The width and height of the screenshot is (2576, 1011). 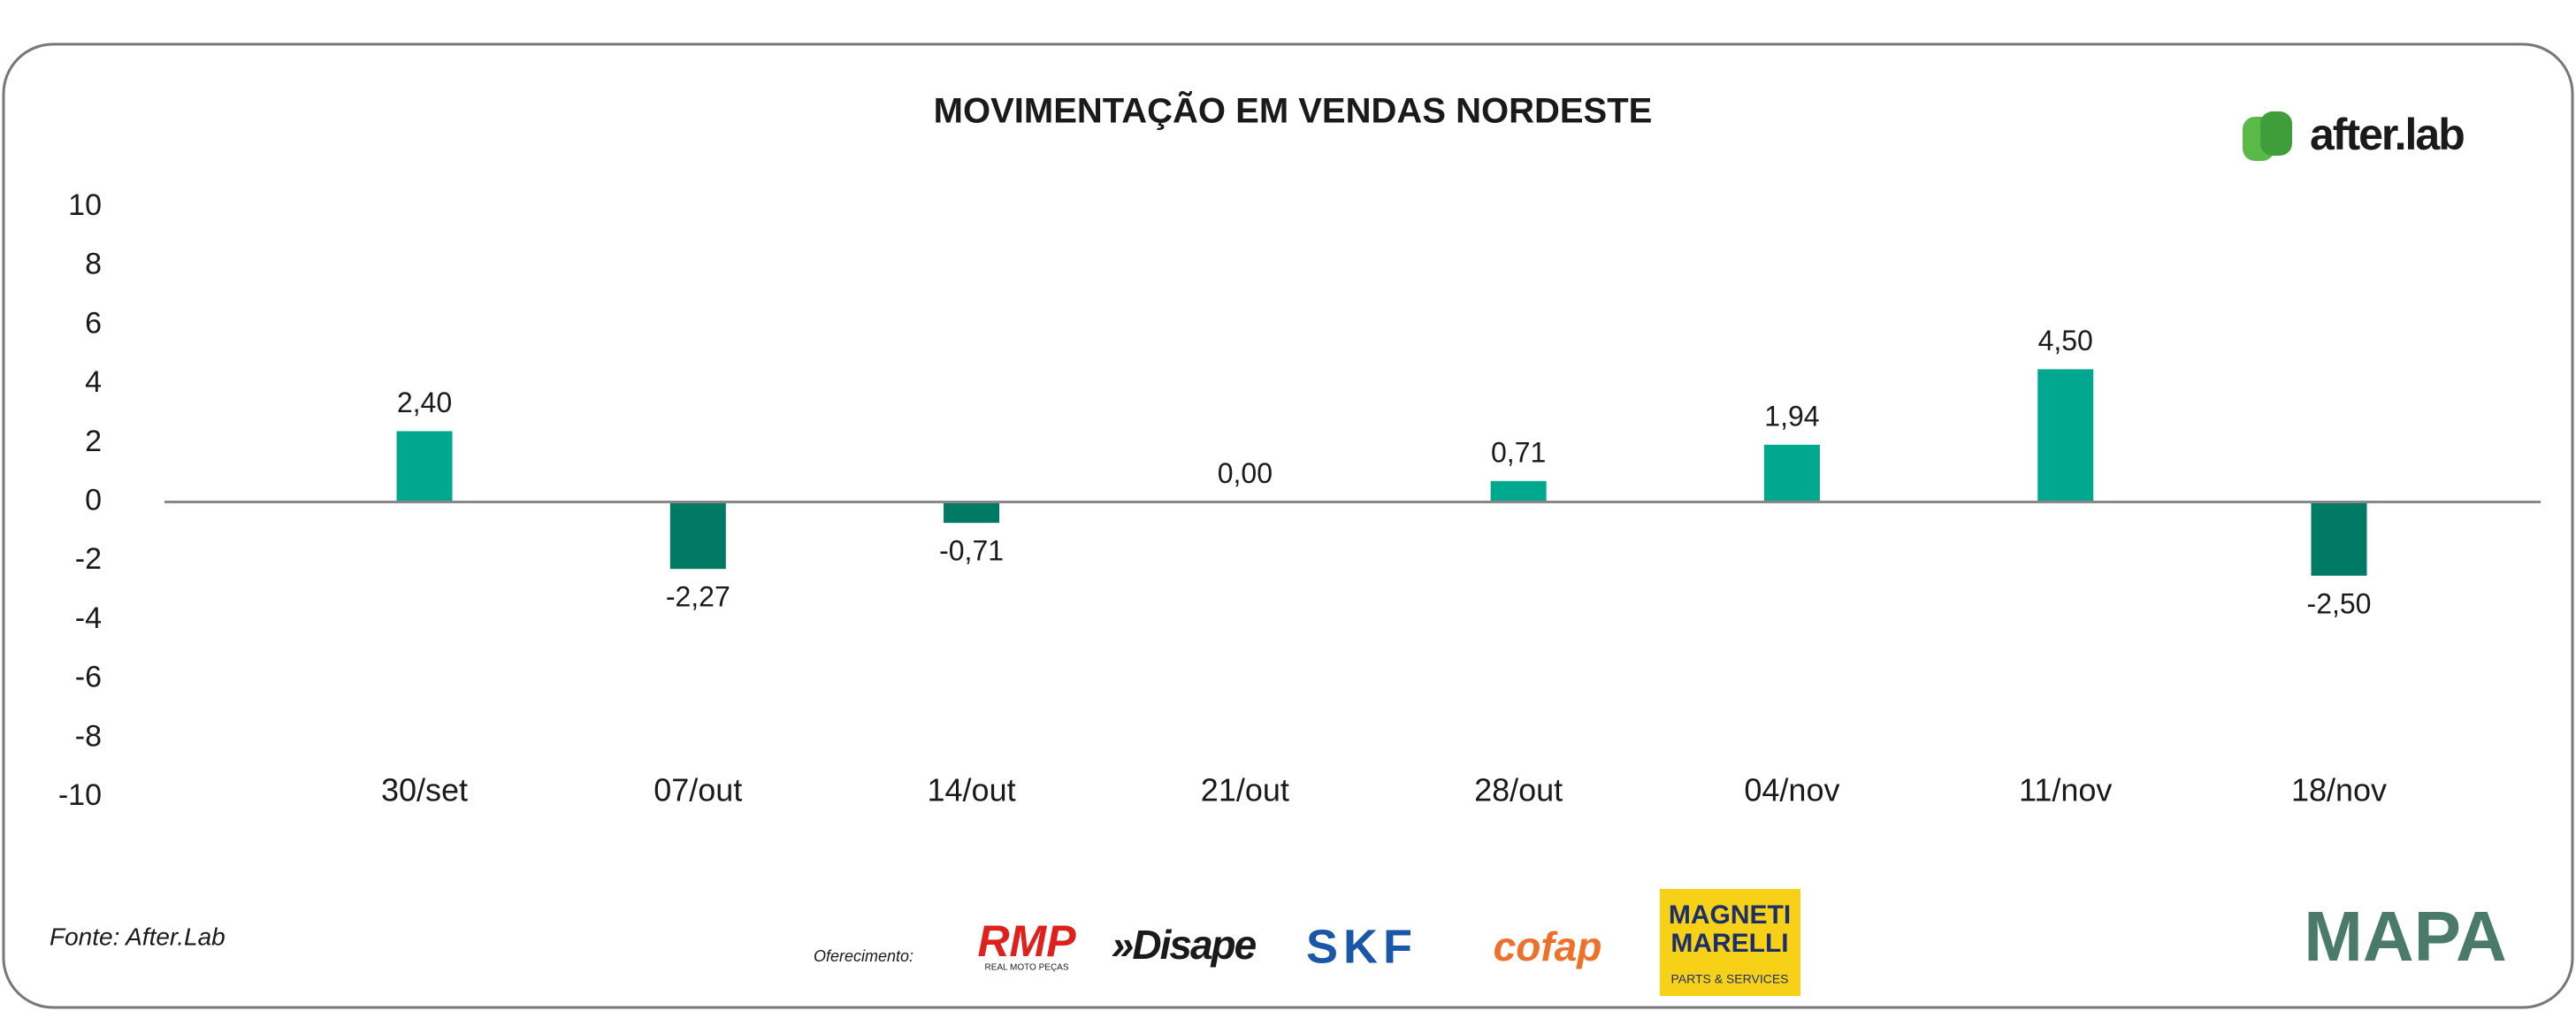 I want to click on data-label: 0,00, so click(x=1245, y=473).